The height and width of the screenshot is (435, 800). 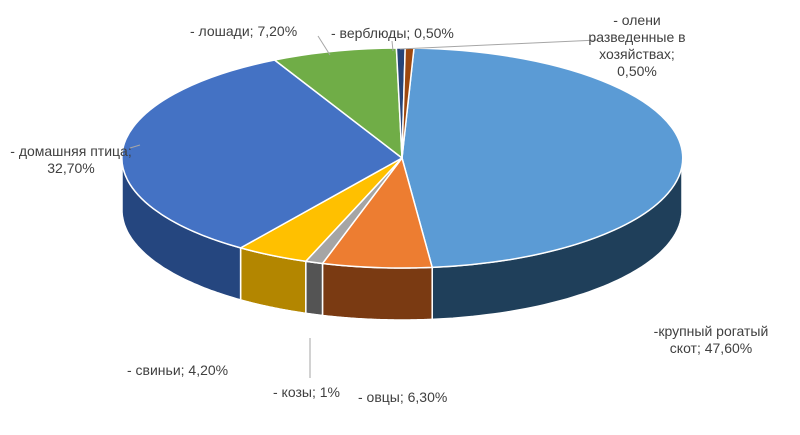 What do you see at coordinates (314, 288) in the screenshot?
I see `pie-side-goats` at bounding box center [314, 288].